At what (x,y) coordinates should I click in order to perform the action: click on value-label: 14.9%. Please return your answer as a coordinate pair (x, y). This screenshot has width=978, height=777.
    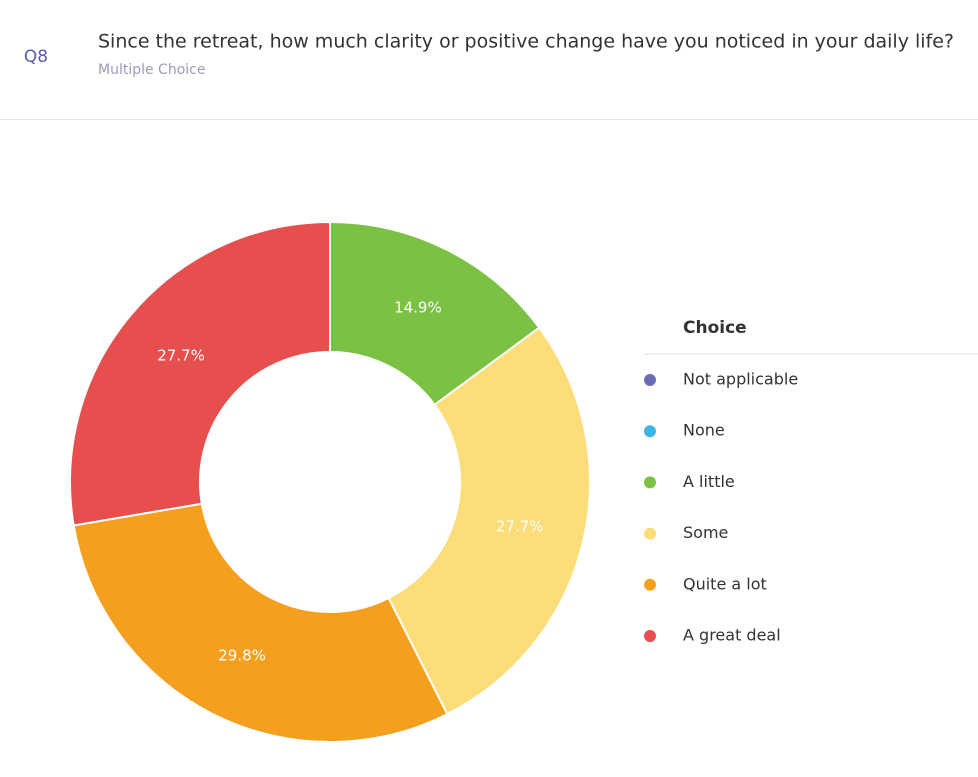
    Looking at the image, I should click on (418, 307).